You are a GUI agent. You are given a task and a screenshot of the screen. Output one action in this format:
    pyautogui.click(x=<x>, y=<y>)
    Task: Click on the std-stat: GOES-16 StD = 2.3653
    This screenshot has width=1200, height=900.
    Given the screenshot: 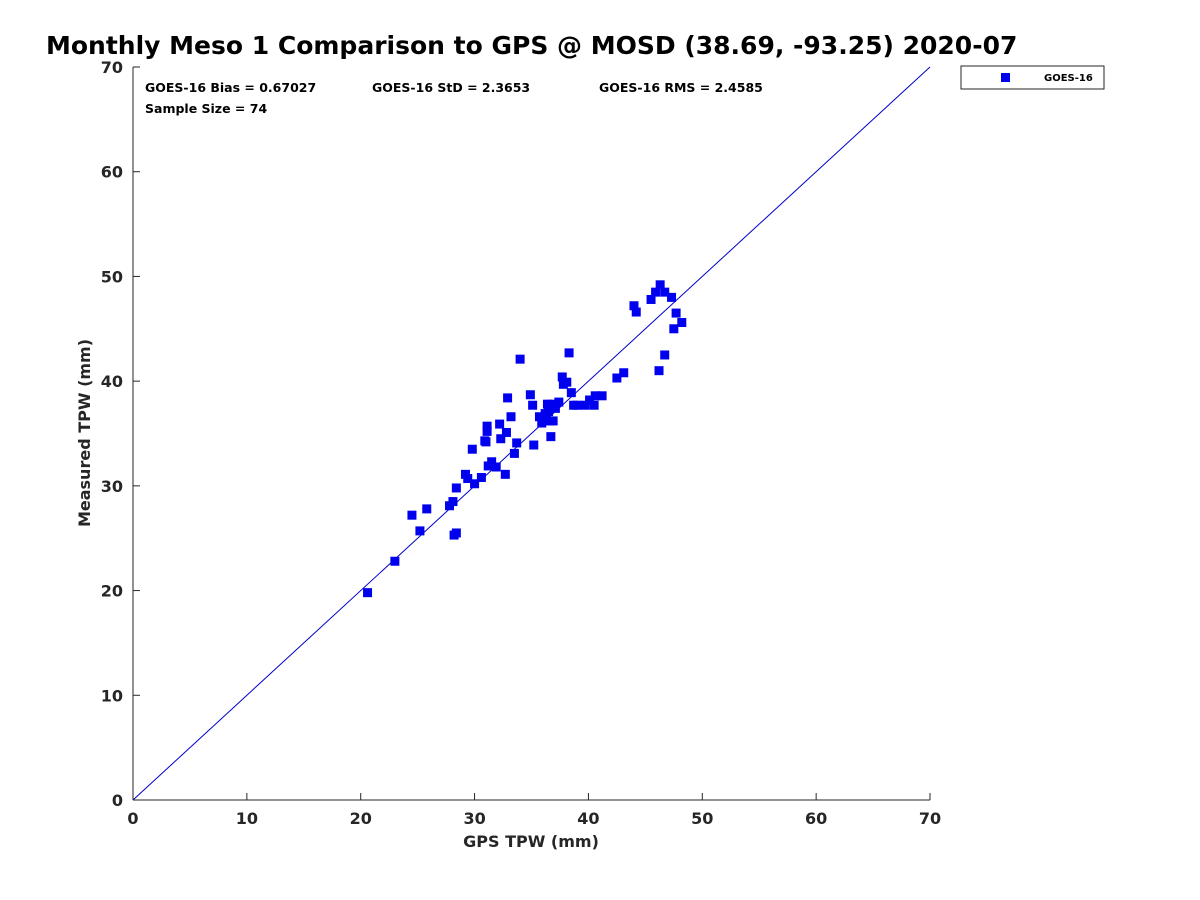 What is the action you would take?
    pyautogui.click(x=451, y=87)
    